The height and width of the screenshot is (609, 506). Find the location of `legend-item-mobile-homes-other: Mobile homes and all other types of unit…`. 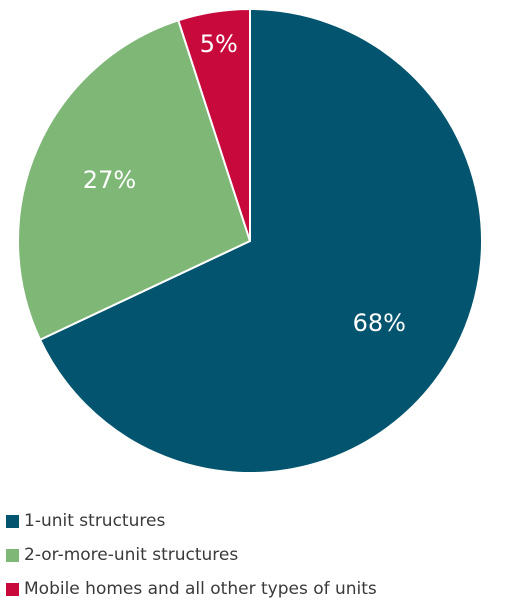

legend-item-mobile-homes-other: Mobile homes and all other types of unit… is located at coordinates (191, 589).